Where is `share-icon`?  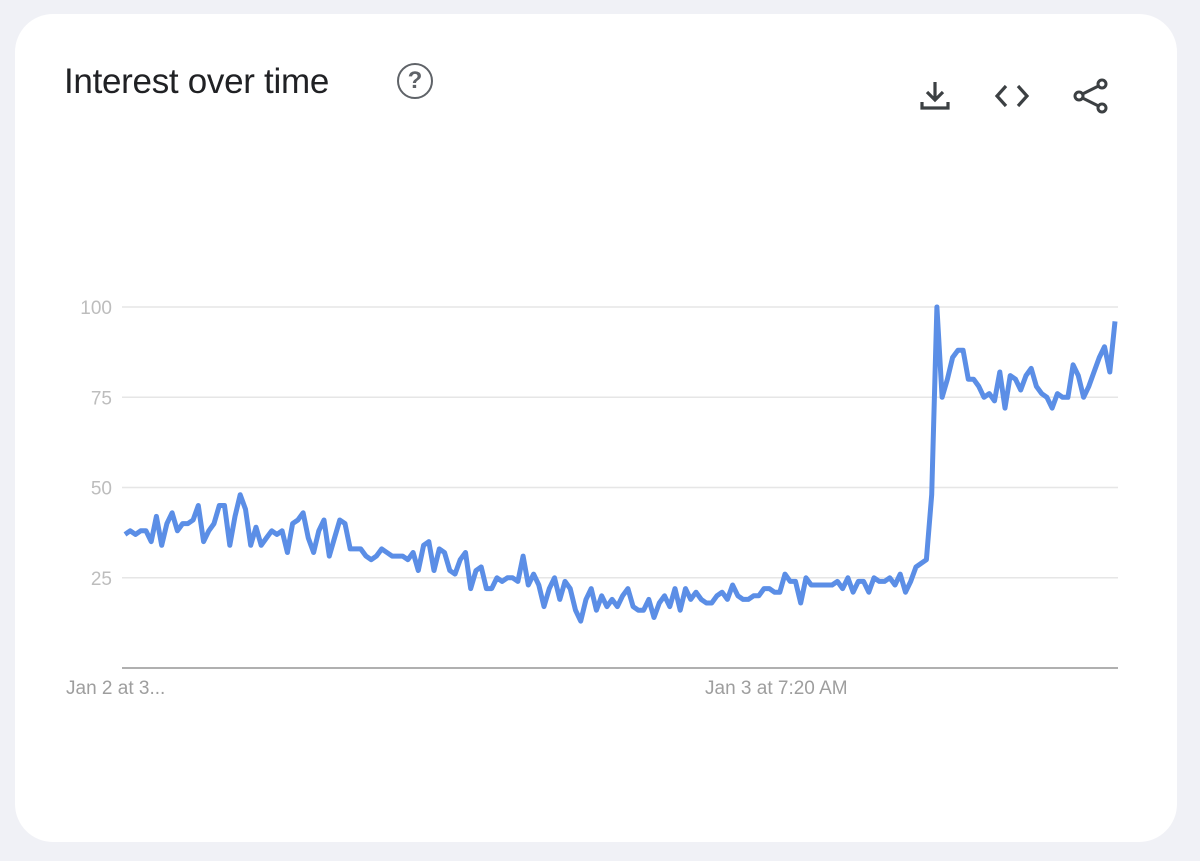 share-icon is located at coordinates (1091, 96).